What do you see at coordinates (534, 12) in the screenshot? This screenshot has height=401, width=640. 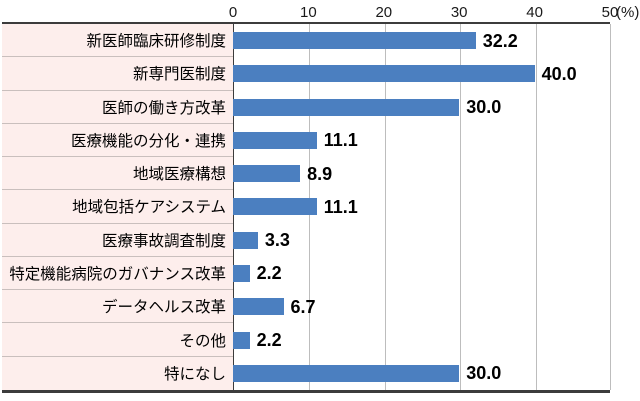 I see `x-axis-tick-label: 40` at bounding box center [534, 12].